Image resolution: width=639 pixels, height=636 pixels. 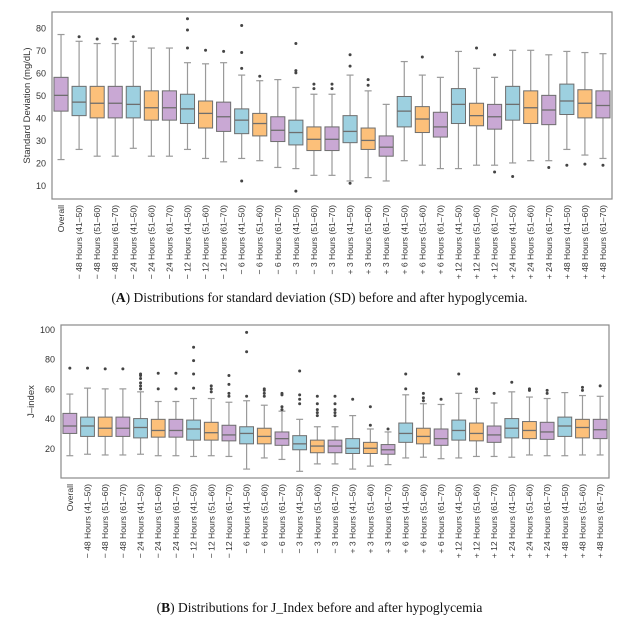 What do you see at coordinates (440, 240) in the screenshot?
I see `x-tick-label: + 6 Hours (61–70)` at bounding box center [440, 240].